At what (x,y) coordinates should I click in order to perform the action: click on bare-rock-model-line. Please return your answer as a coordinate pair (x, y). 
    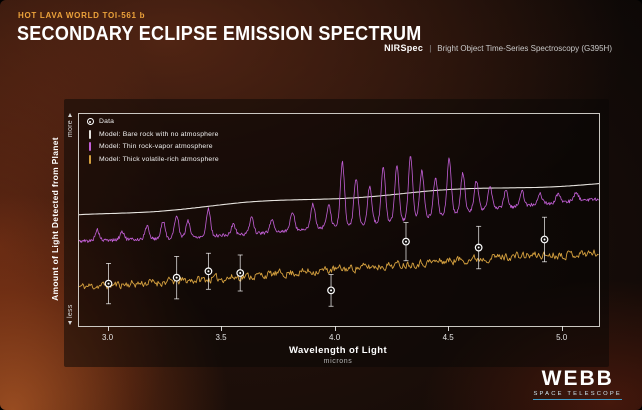
    Looking at the image, I should click on (339, 199).